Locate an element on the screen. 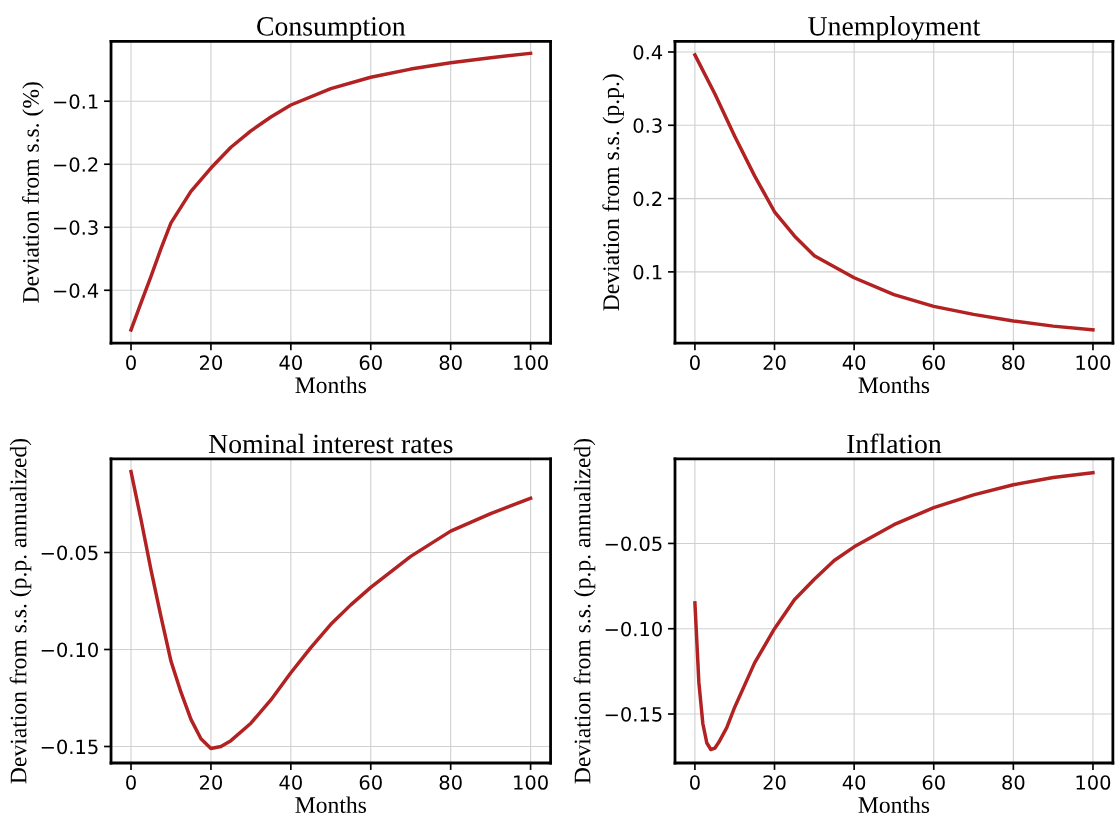  y-tick-label: 0.3 is located at coordinates (647, 125).